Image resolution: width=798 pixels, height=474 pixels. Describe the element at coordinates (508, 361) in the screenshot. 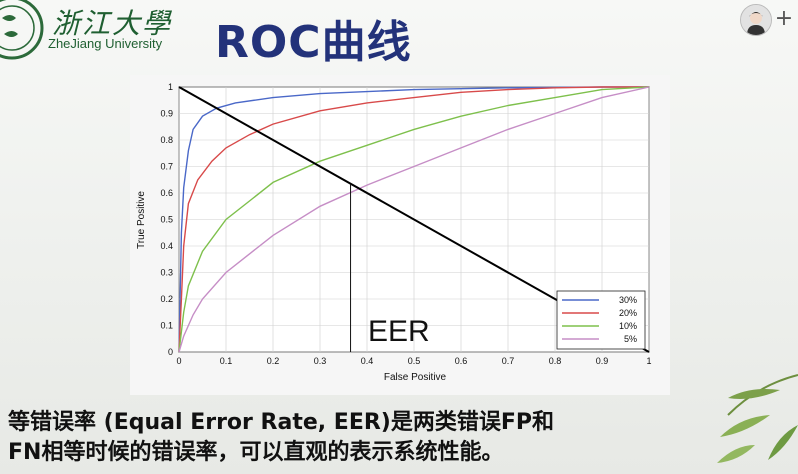

I see `x-tick-label: 0.7` at that location.